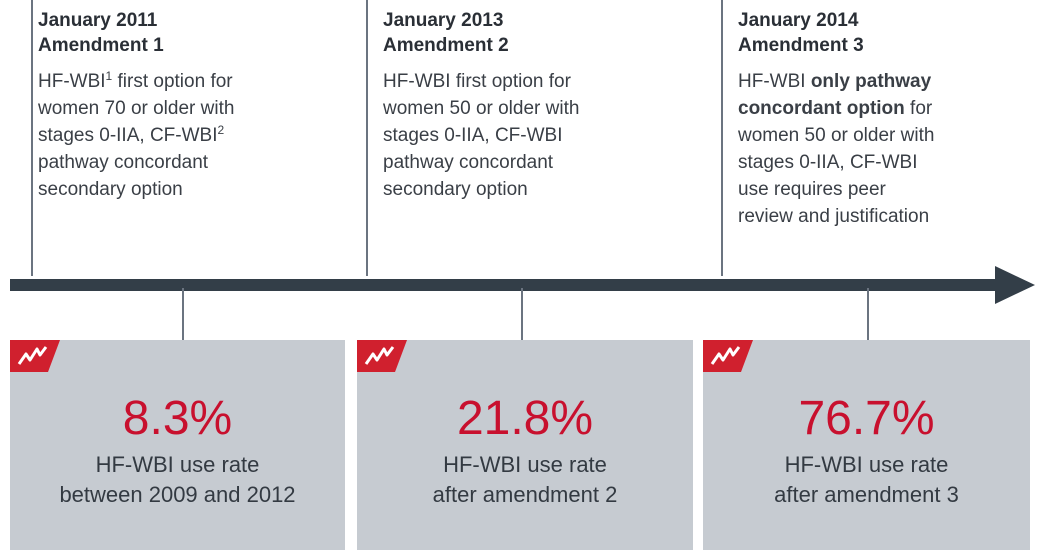 The height and width of the screenshot is (550, 1037). I want to click on milestone-title: Amendment 1, so click(101, 45).